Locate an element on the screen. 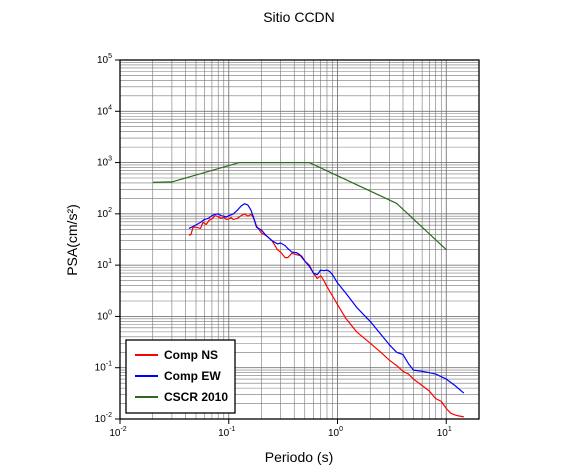  legend: Comp NS Comp EW CSCR 2010 is located at coordinates (180, 376).